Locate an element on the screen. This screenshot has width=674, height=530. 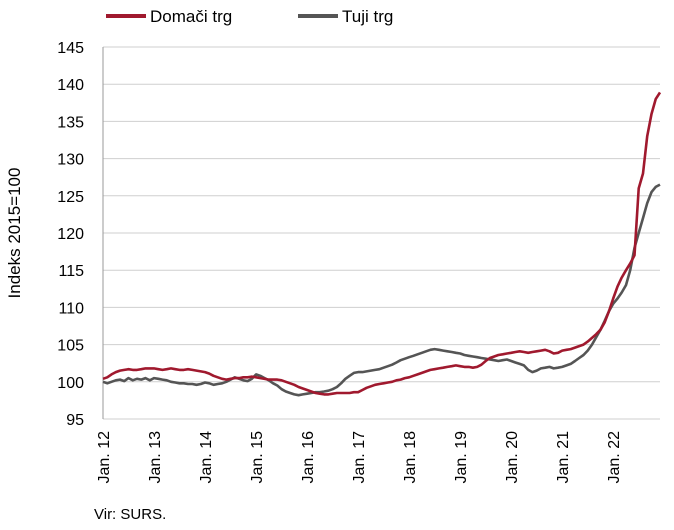
y-axis-label: Indeks 2015=100 is located at coordinates (14, 233).